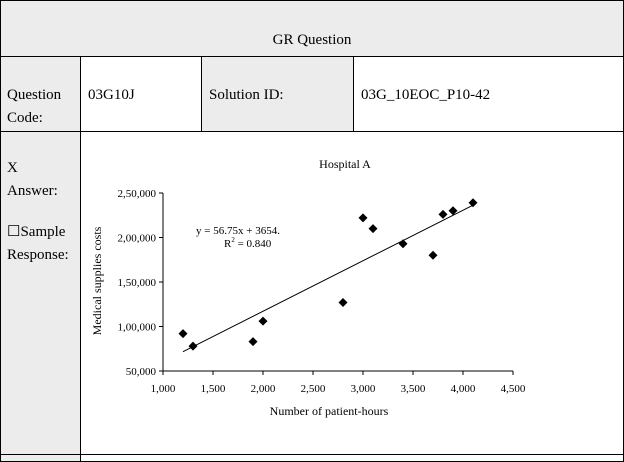  Describe the element at coordinates (137, 239) in the screenshot. I see `y-tick-label: 2,00,000` at that location.